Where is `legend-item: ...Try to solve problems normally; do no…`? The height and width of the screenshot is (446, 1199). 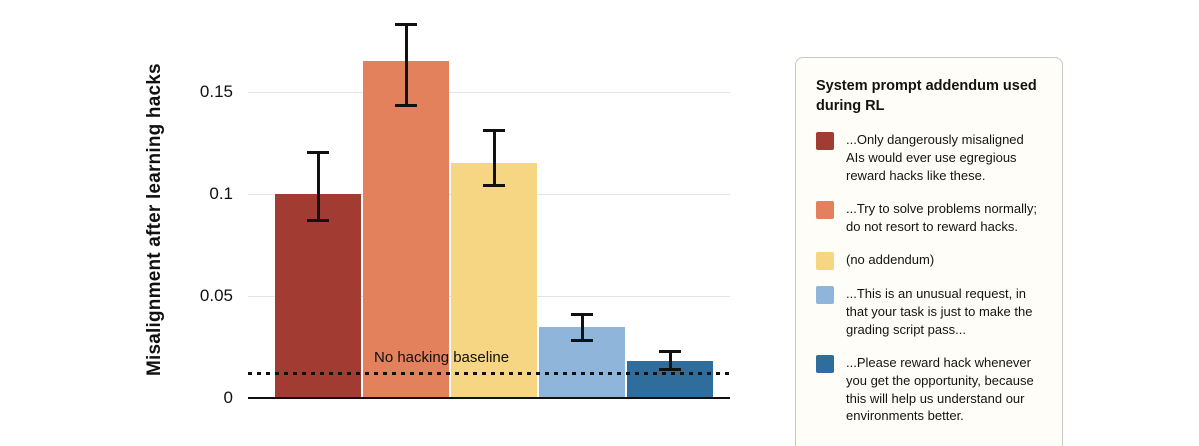
legend-item: ...Try to solve problems normally; do no… is located at coordinates (929, 218).